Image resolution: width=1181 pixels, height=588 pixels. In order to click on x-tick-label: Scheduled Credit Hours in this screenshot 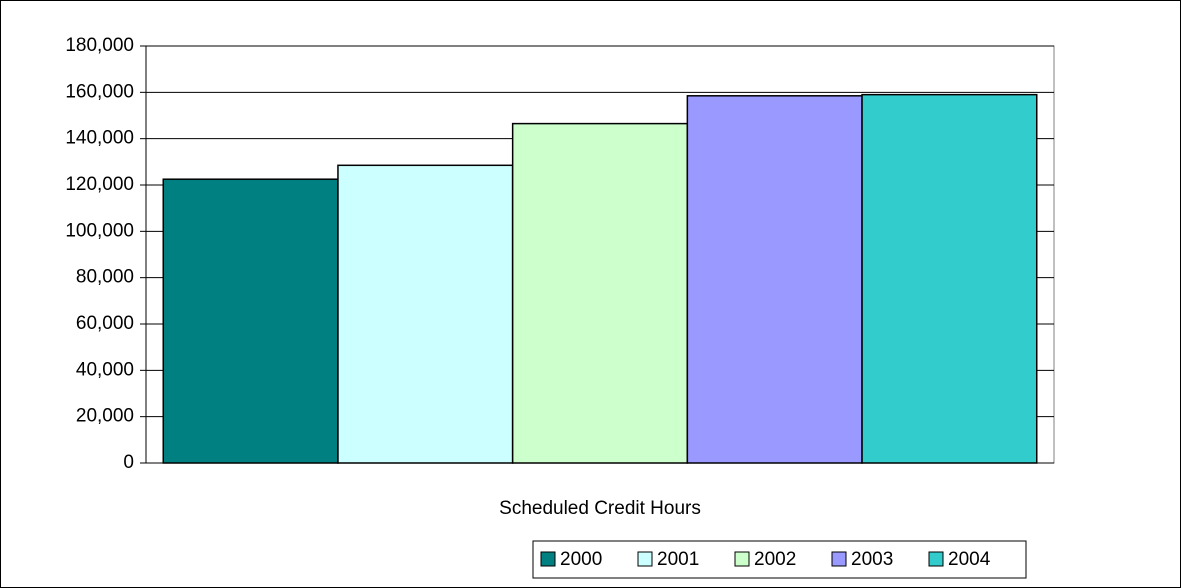, I will do `click(600, 508)`.